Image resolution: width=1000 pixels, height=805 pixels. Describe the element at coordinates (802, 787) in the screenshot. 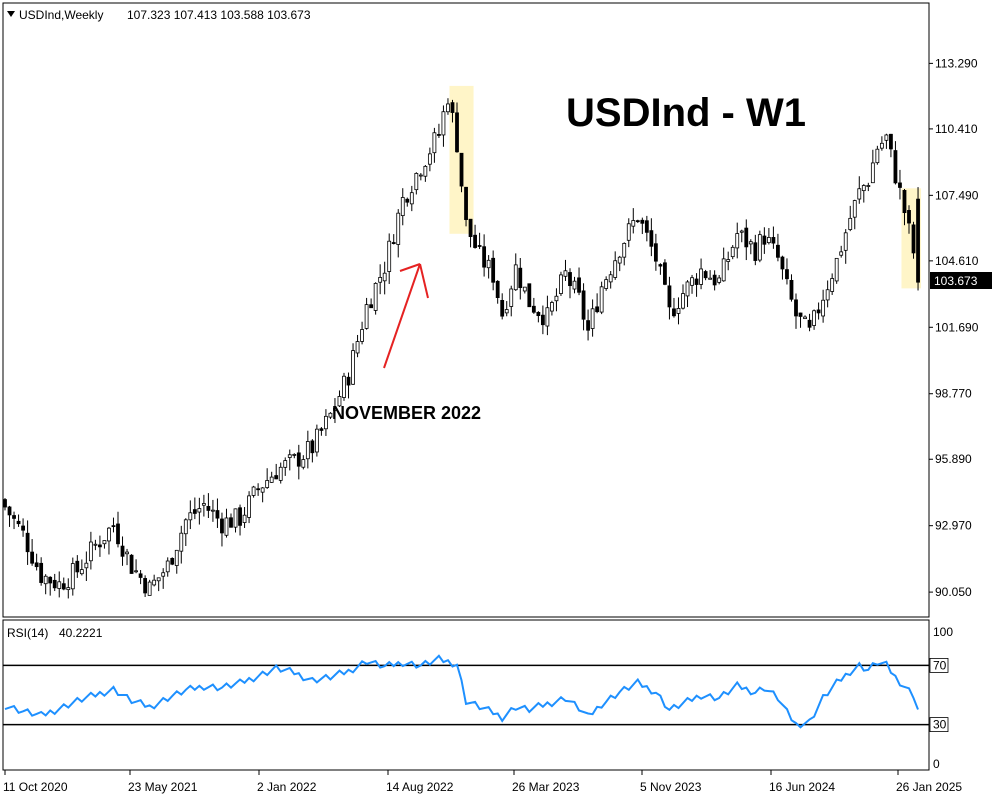

I see `time-tick-label: 16 Jun 2024` at that location.